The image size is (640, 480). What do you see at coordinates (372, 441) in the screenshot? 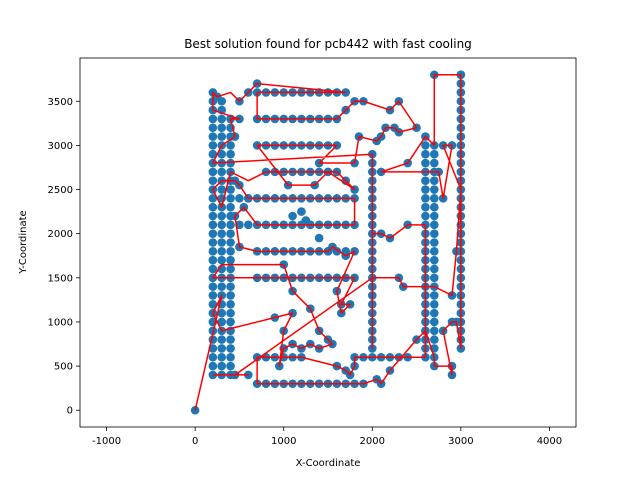
I see `x-tick-label: 2000` at bounding box center [372, 441].